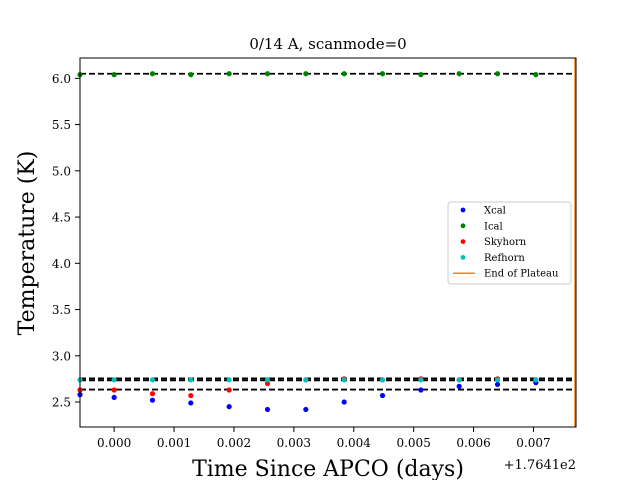  What do you see at coordinates (61, 403) in the screenshot?
I see `y-tick-label-0: 2.5` at bounding box center [61, 403].